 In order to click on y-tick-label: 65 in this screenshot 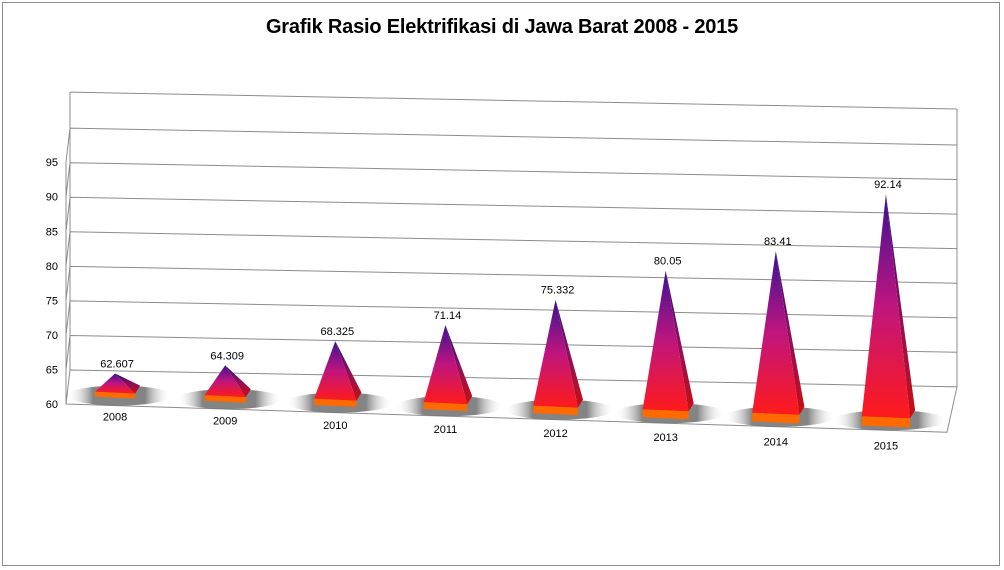, I will do `click(52, 370)`.